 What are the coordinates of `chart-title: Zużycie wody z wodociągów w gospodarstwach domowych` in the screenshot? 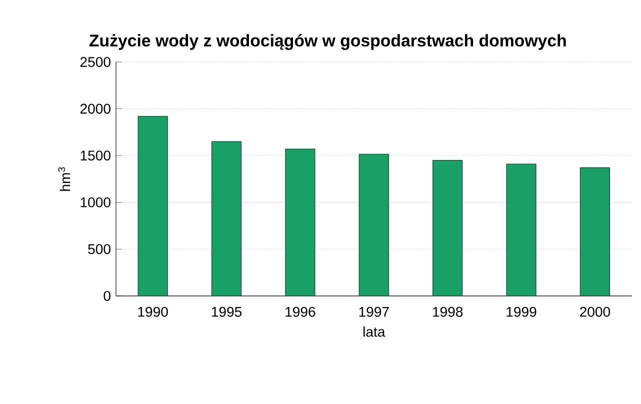 It's located at (327, 42).